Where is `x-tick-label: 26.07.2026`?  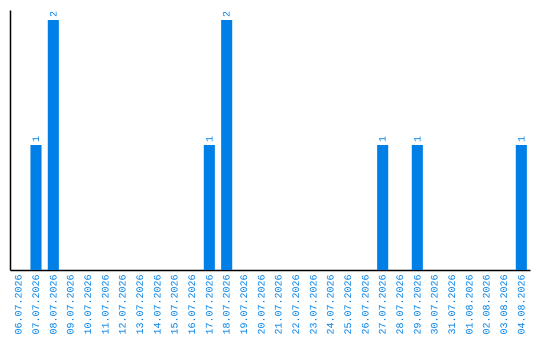
x-tick-label: 26.07.2026 is located at coordinates (366, 304).